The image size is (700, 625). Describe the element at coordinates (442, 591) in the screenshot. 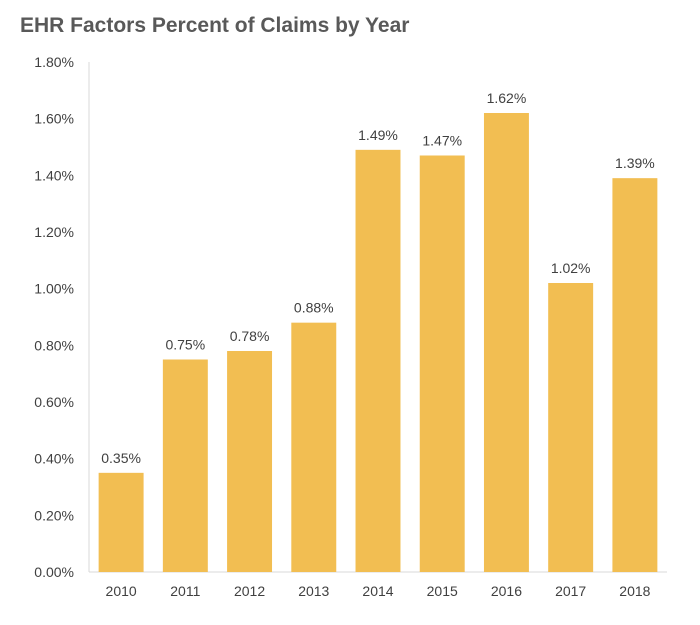

I see `x-tick-label: 2015` at that location.